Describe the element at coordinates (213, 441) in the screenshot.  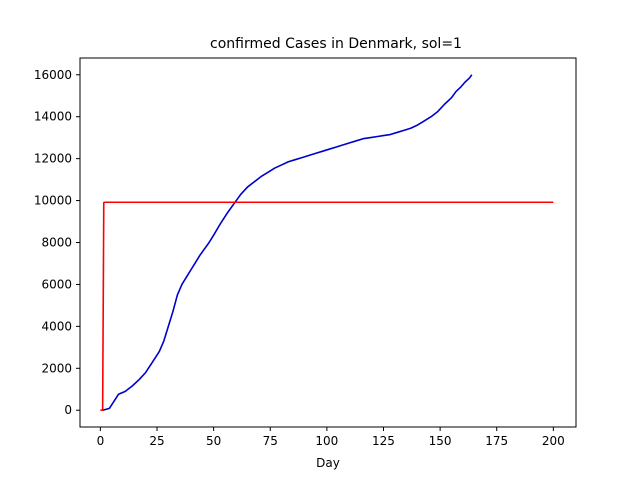
I see `x-tick-label-2: 50` at that location.